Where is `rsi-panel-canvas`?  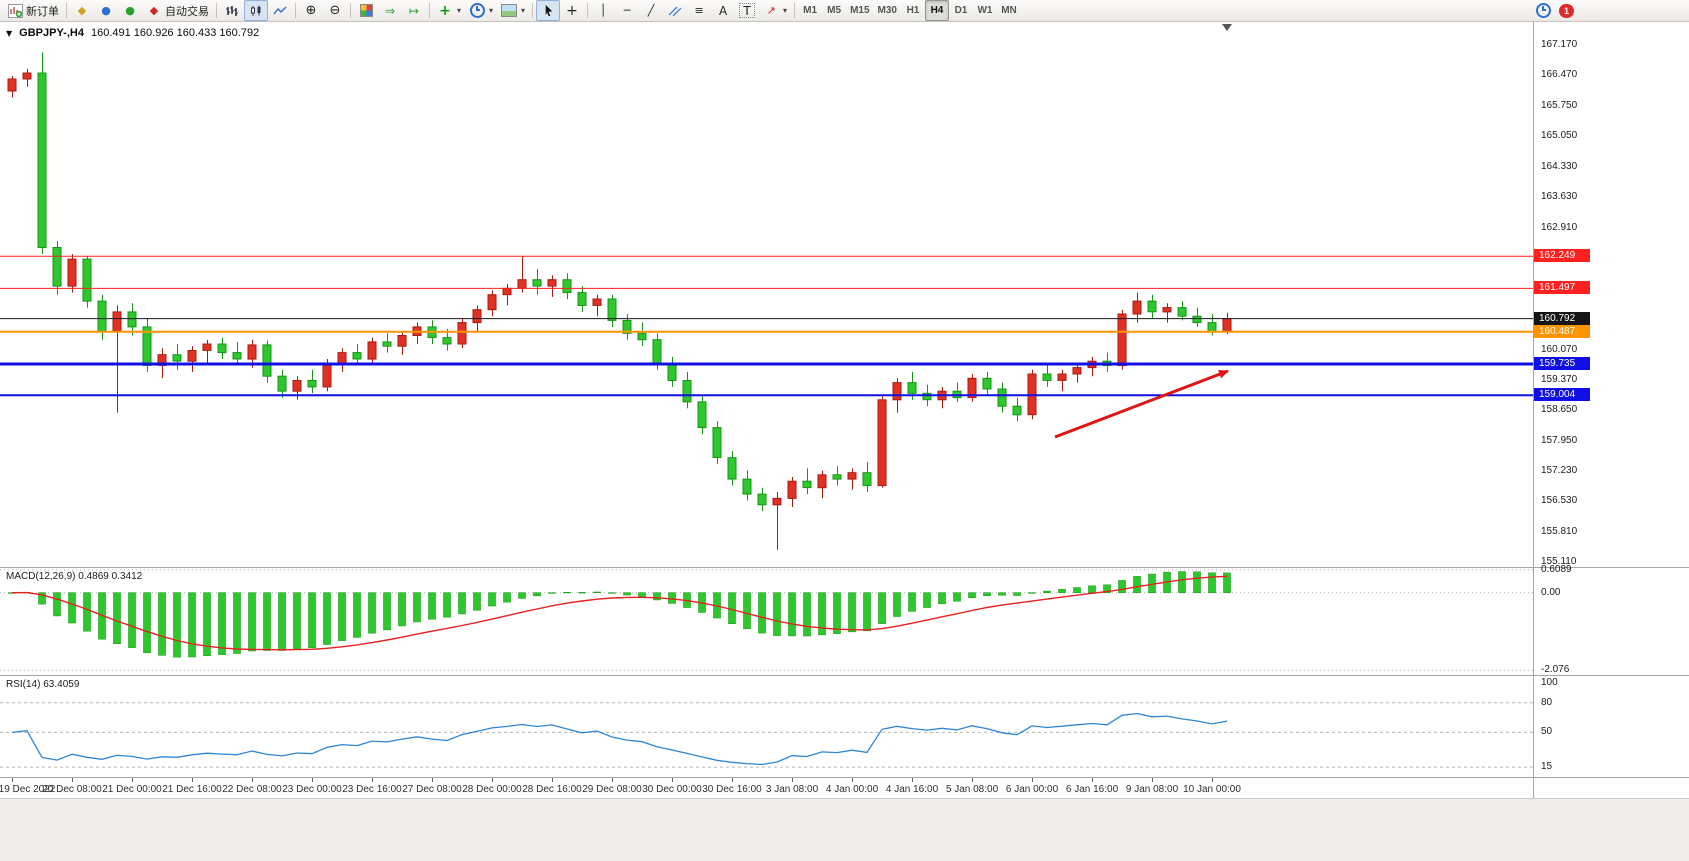 rsi-panel-canvas is located at coordinates (766, 726).